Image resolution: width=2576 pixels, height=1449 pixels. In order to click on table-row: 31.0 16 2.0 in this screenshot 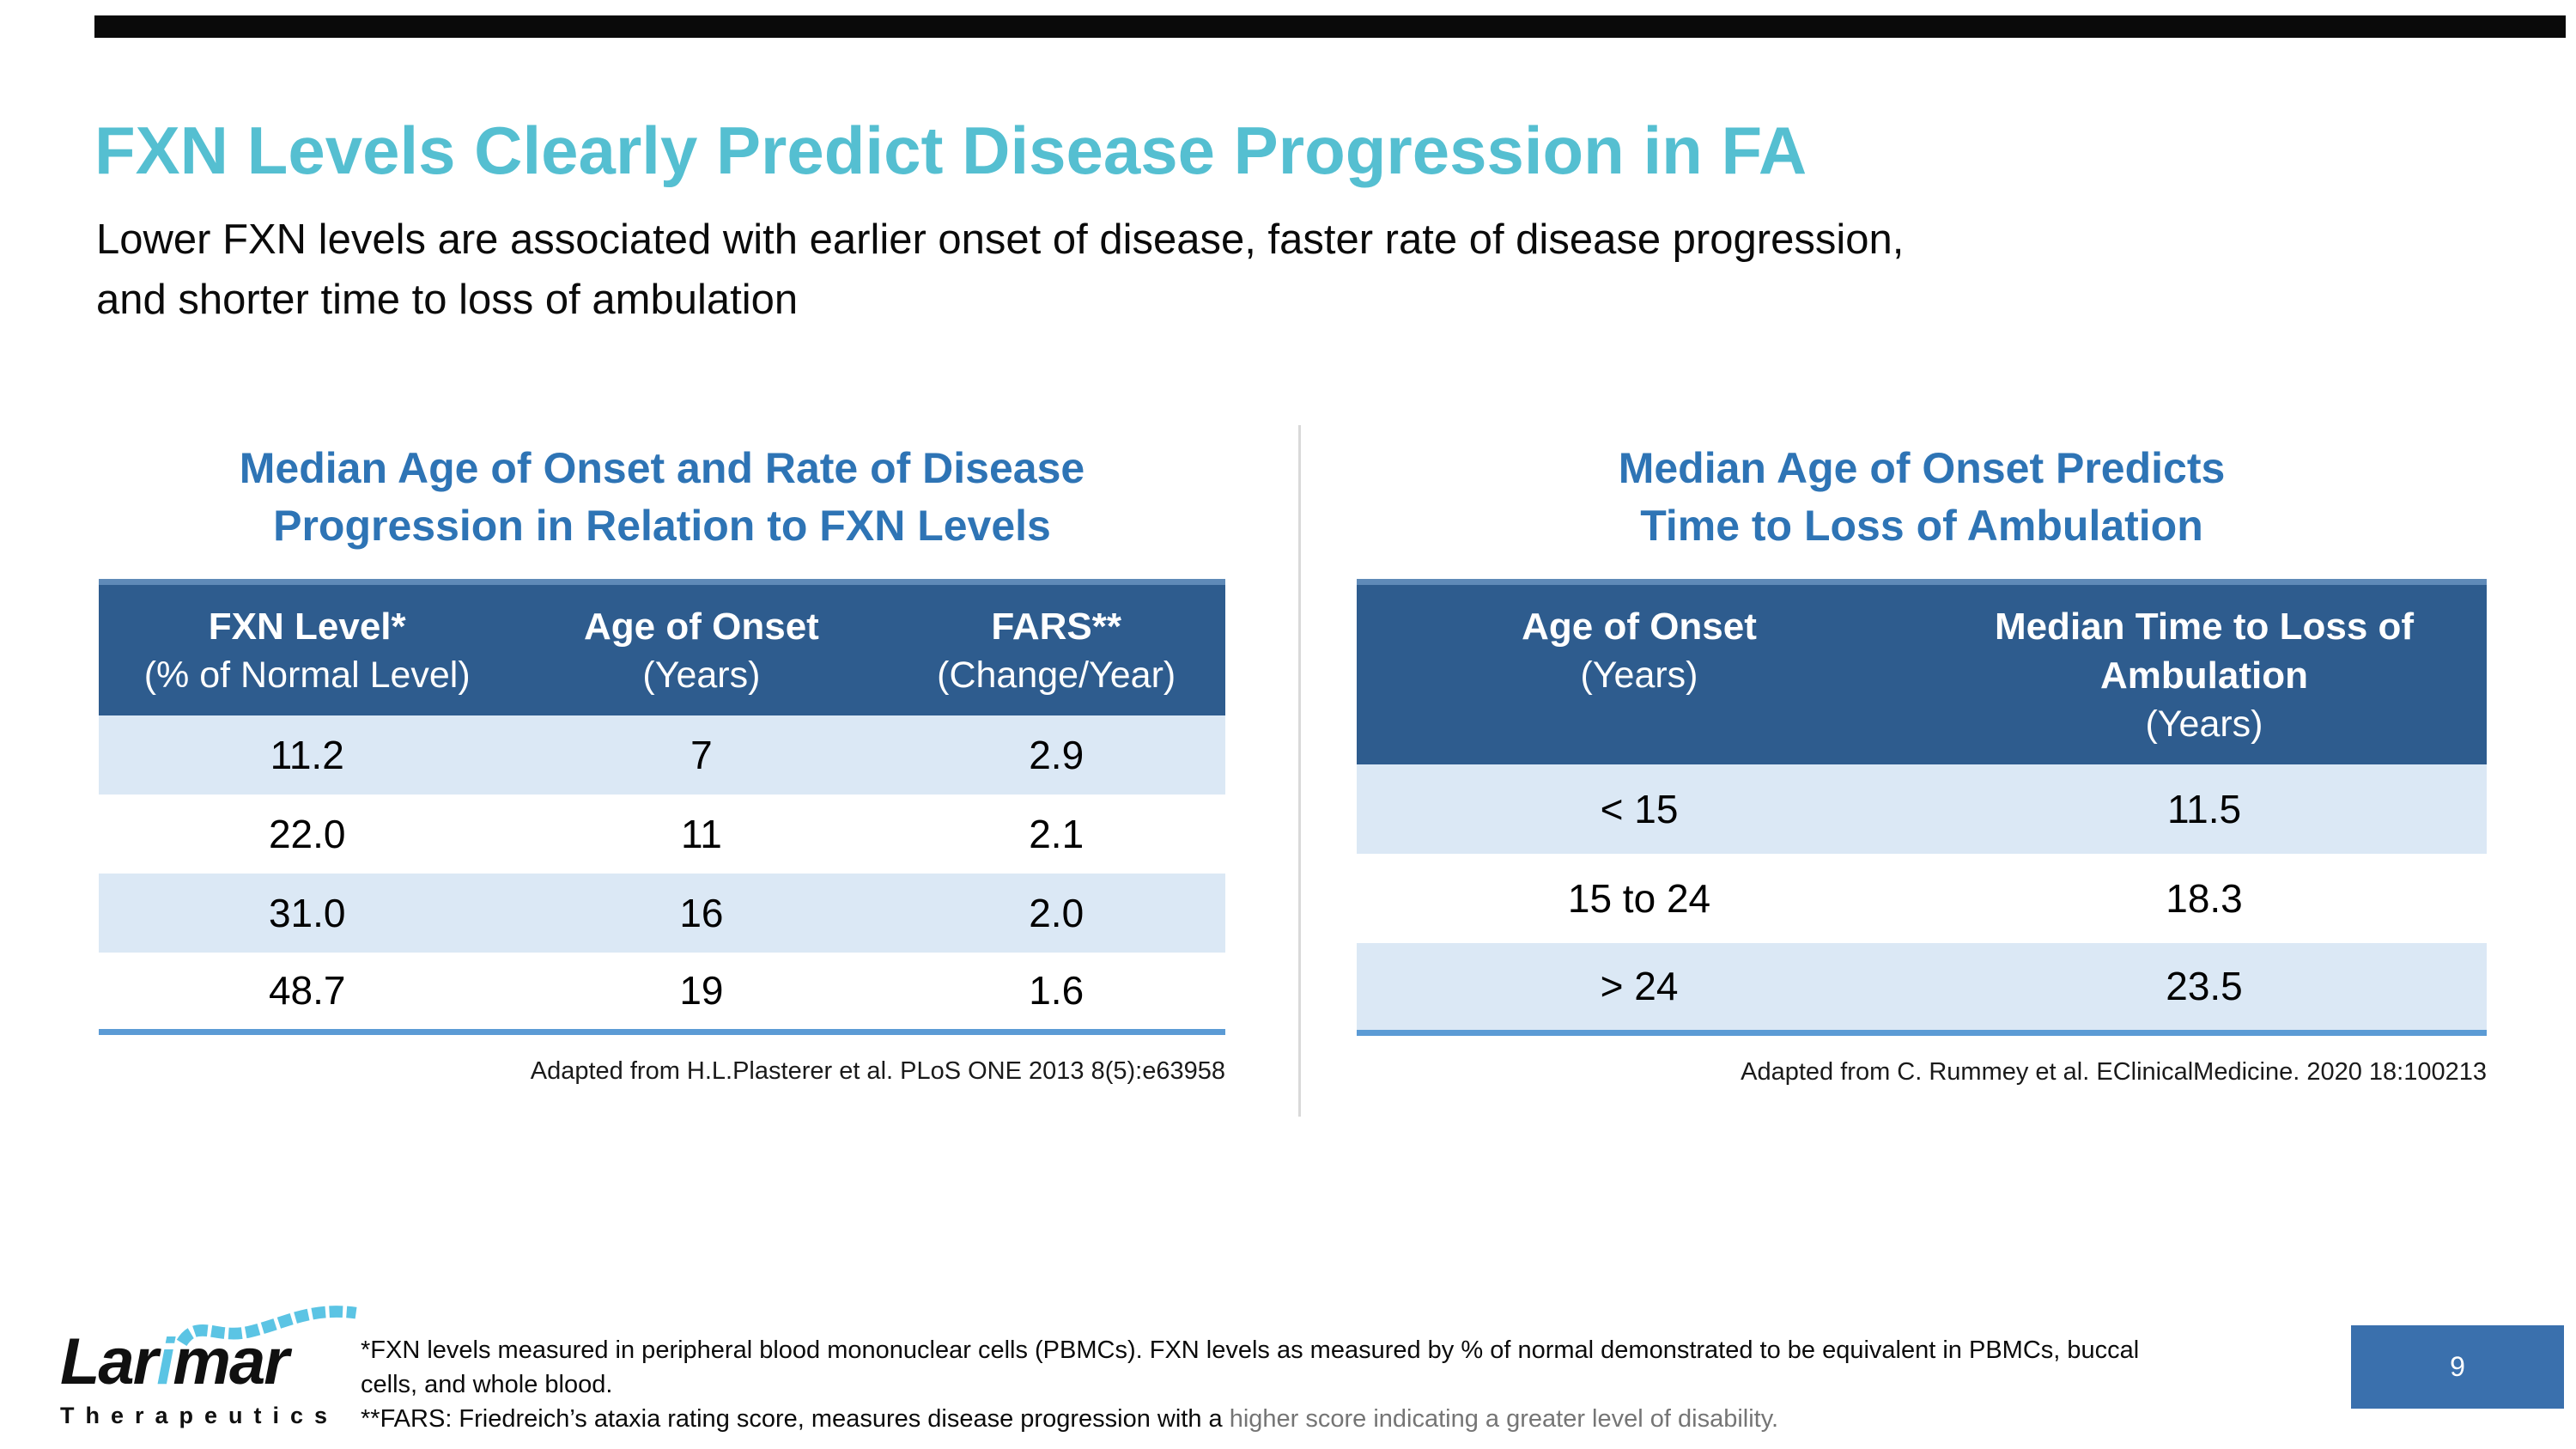, I will do `click(662, 914)`.